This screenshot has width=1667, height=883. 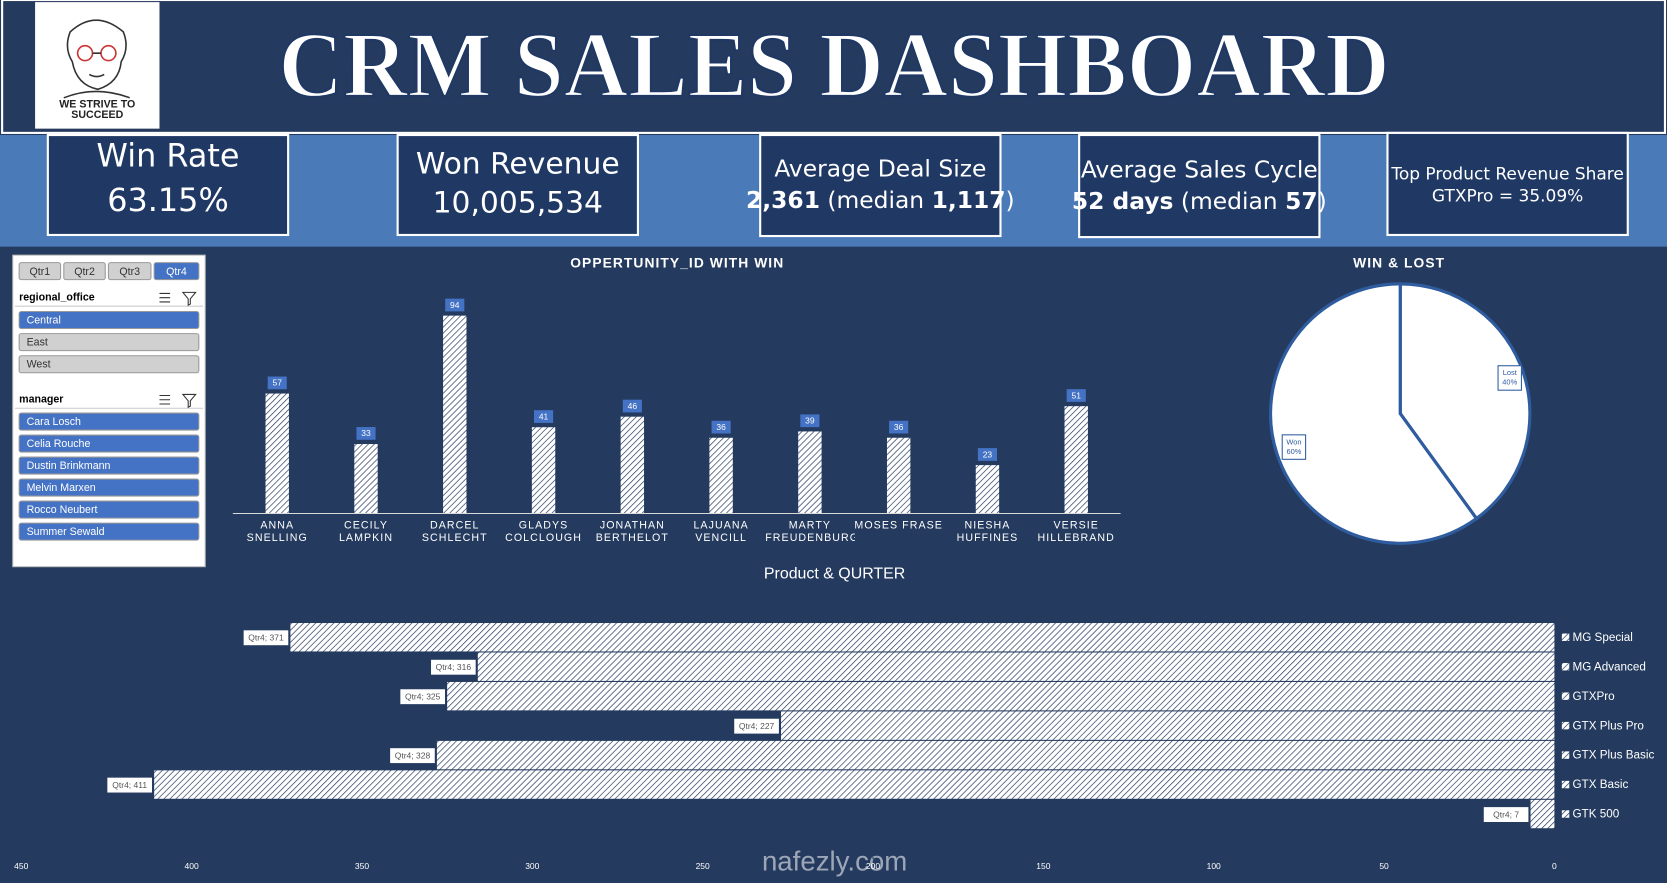 I want to click on x-tick-label: GLADYS COLCLOUGH, so click(x=544, y=532).